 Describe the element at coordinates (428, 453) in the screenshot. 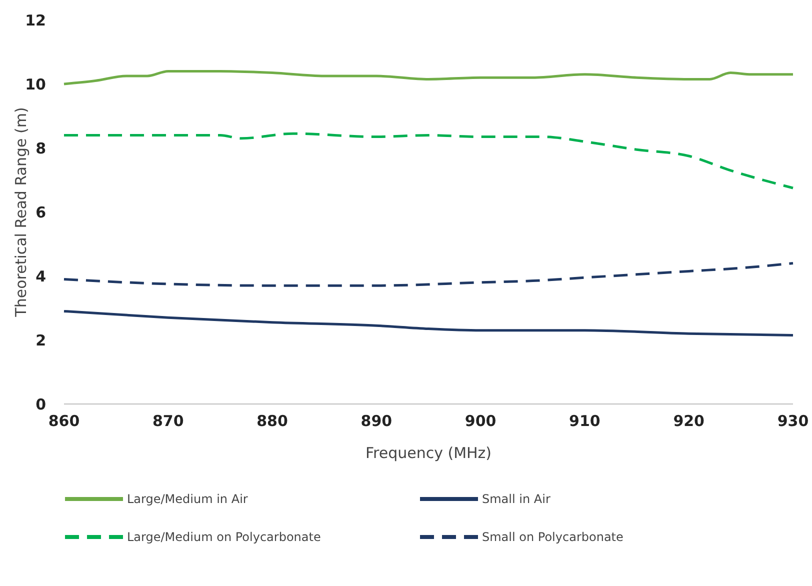

I see `x-axis-title: Frequency (MHz)` at that location.